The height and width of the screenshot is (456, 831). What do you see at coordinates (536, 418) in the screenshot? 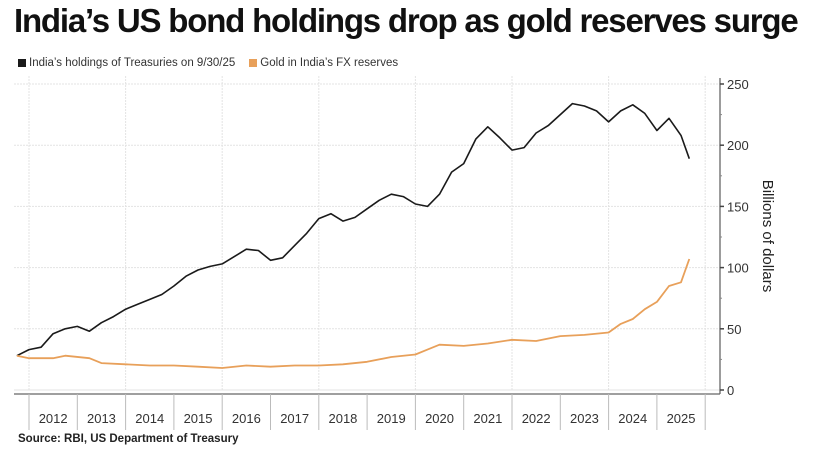
I see `x-tick-label: 2022` at bounding box center [536, 418].